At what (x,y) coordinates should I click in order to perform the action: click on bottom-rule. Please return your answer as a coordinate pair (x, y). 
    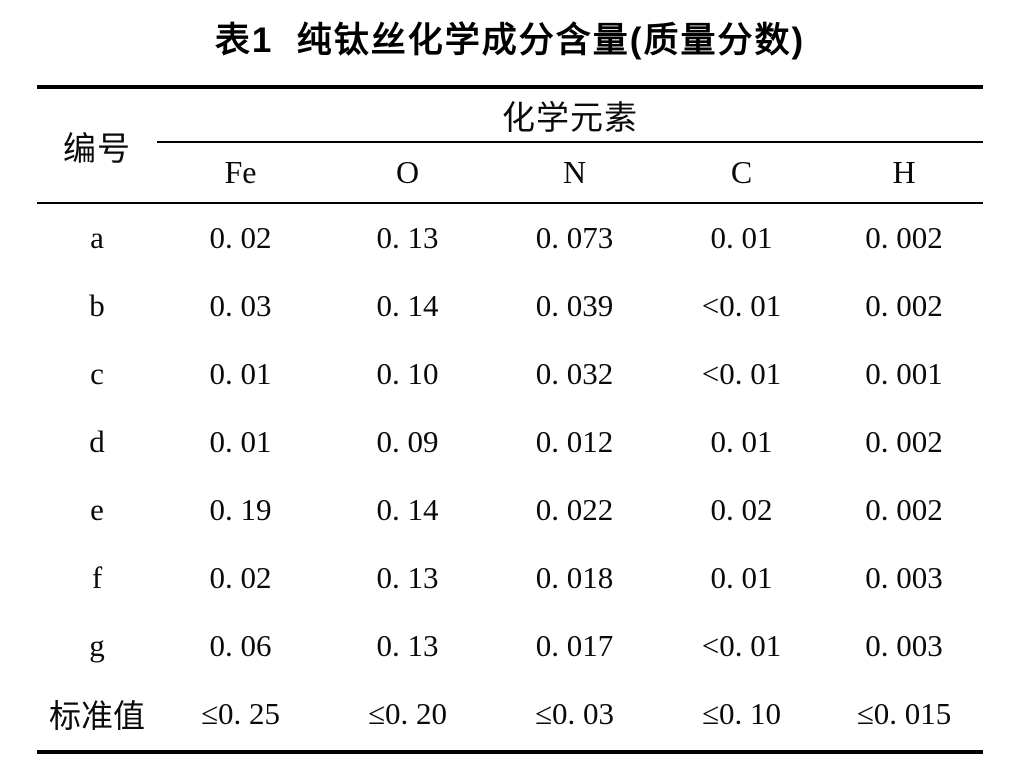
    Looking at the image, I should click on (510, 752).